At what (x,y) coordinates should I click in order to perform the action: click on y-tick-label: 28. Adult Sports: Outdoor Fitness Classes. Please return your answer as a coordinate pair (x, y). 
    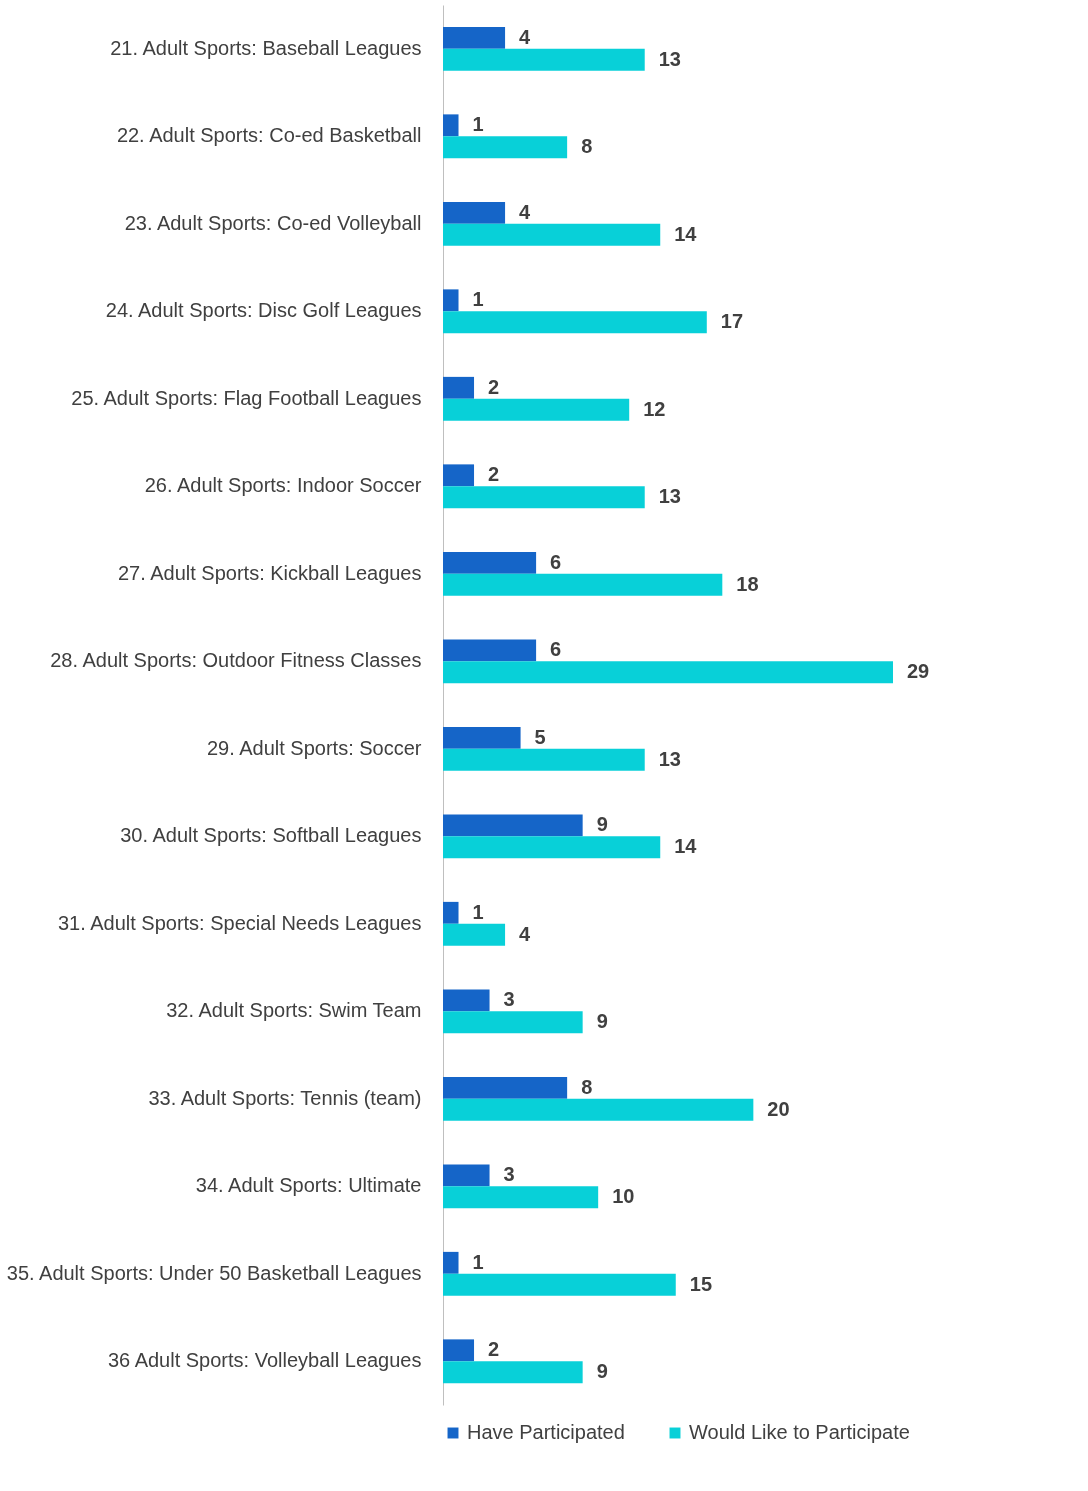
    Looking at the image, I should click on (236, 660).